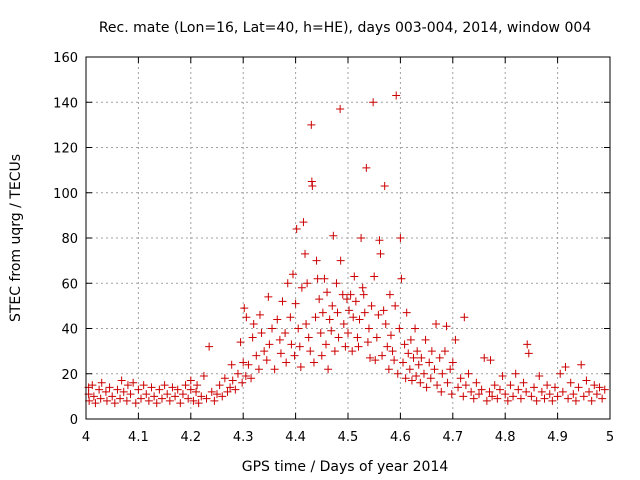  Describe the element at coordinates (69, 375) in the screenshot. I see `y-tick-label: 20` at that location.